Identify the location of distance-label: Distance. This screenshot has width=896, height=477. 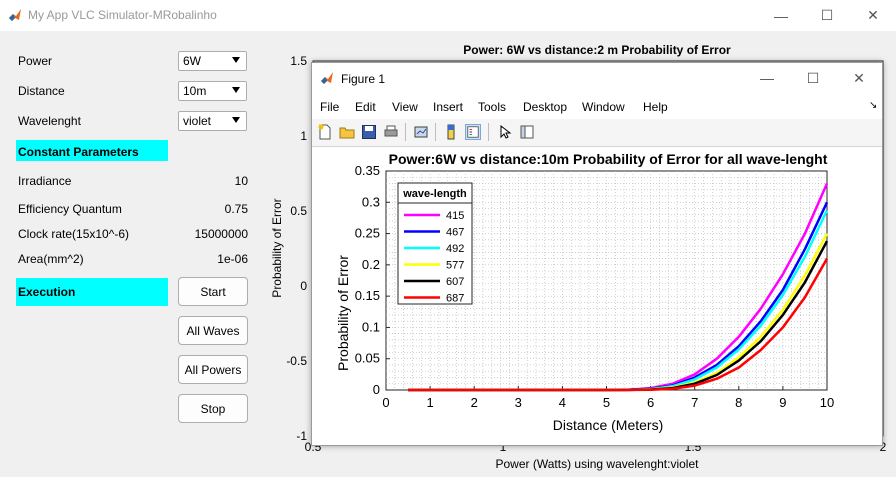
(41, 91).